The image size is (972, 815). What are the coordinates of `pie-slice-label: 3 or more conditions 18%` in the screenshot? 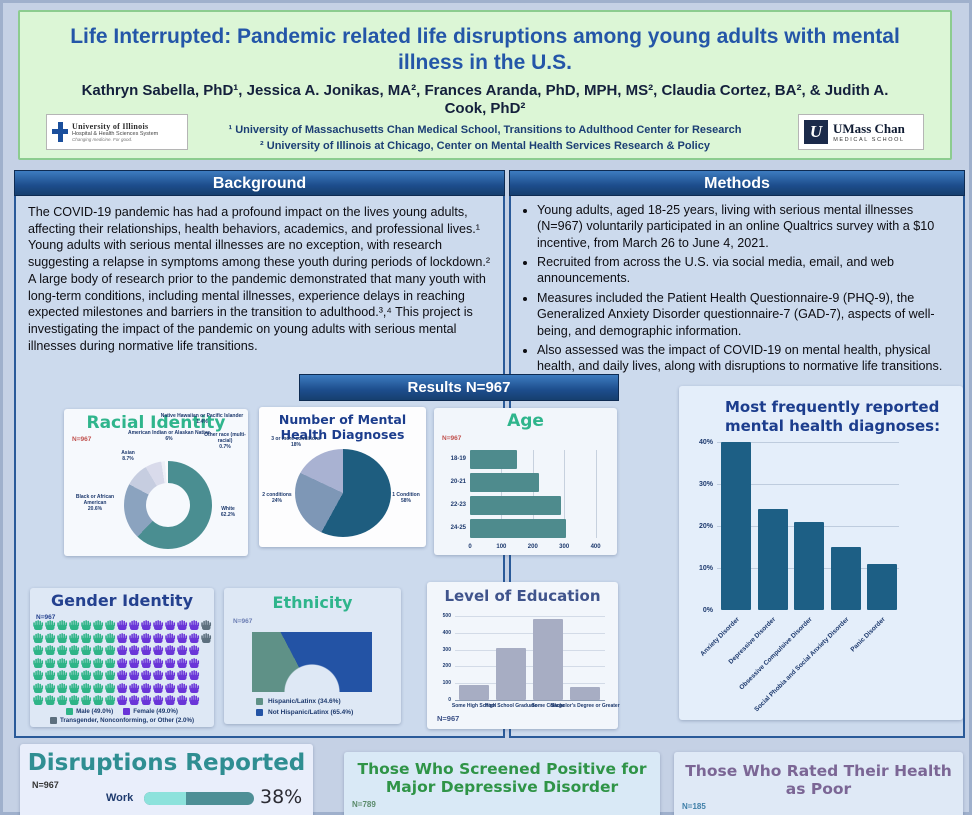 It's located at (296, 442).